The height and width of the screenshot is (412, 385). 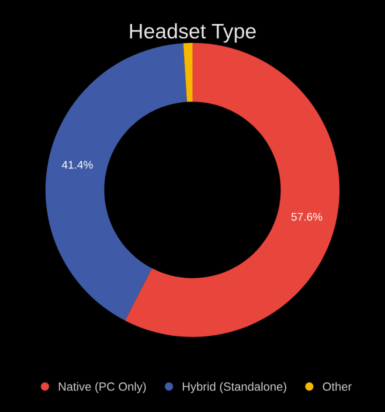 What do you see at coordinates (337, 386) in the screenshot?
I see `legend-label: Other` at bounding box center [337, 386].